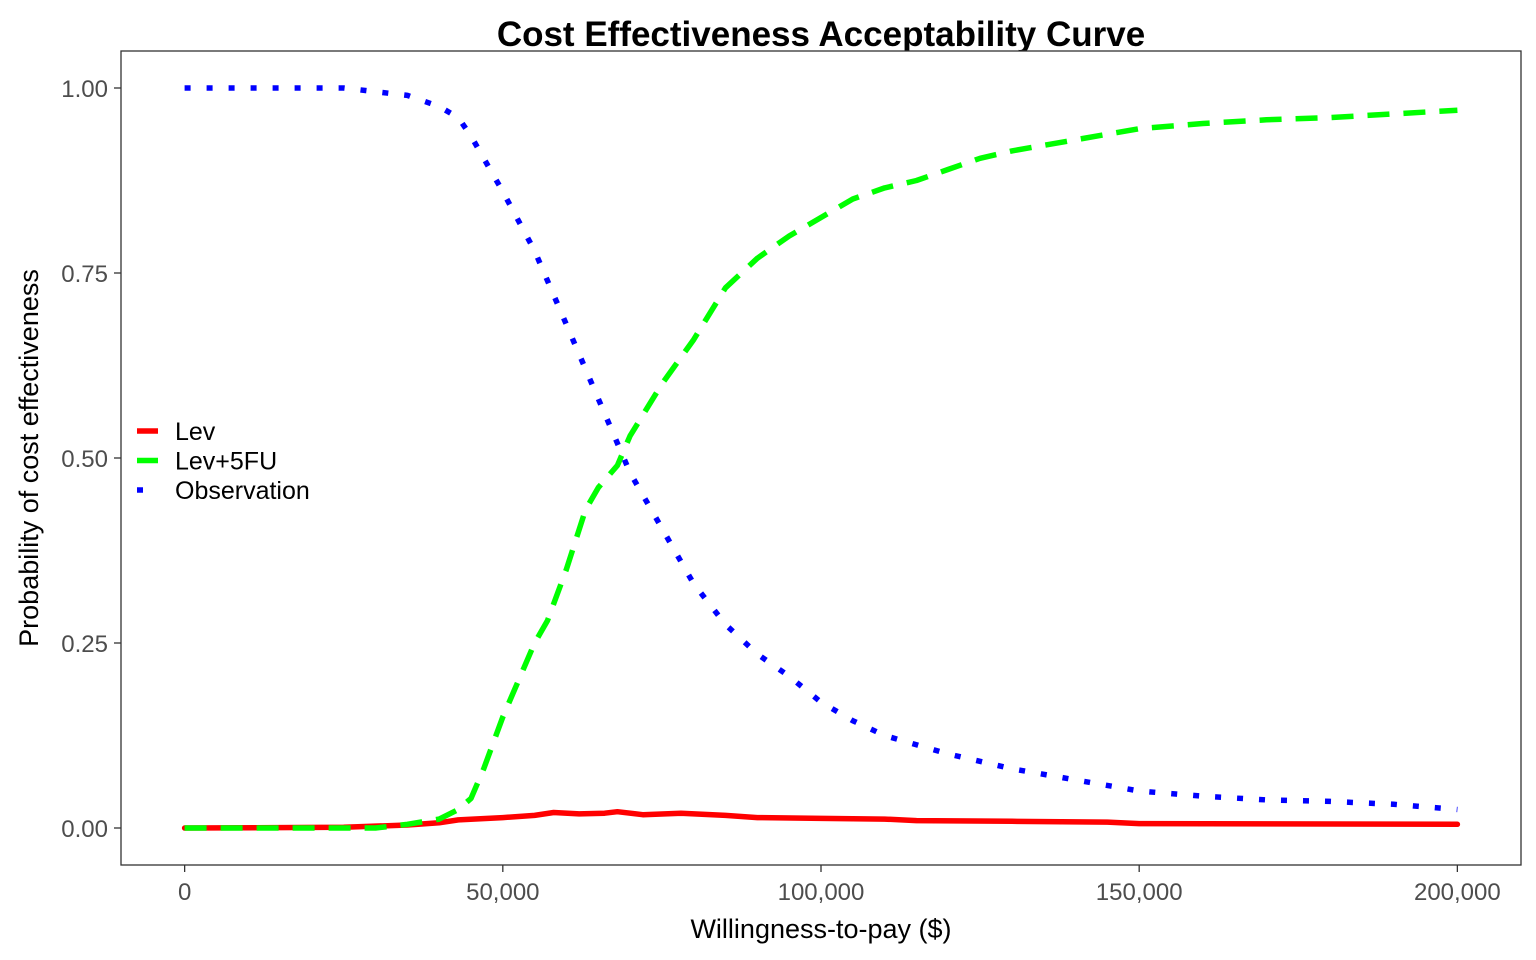  What do you see at coordinates (242, 491) in the screenshot?
I see `legend-label-observation: Observation` at bounding box center [242, 491].